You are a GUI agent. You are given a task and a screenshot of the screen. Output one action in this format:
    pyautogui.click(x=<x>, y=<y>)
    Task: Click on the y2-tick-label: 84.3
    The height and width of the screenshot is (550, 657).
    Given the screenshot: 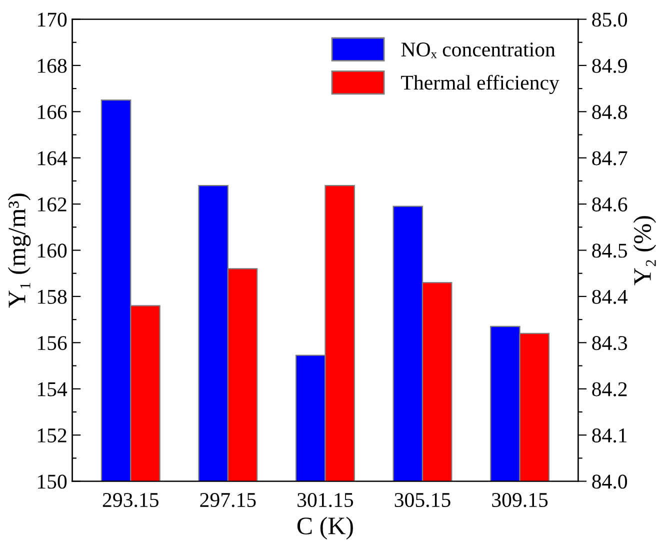 What is the action you would take?
    pyautogui.click(x=609, y=343)
    